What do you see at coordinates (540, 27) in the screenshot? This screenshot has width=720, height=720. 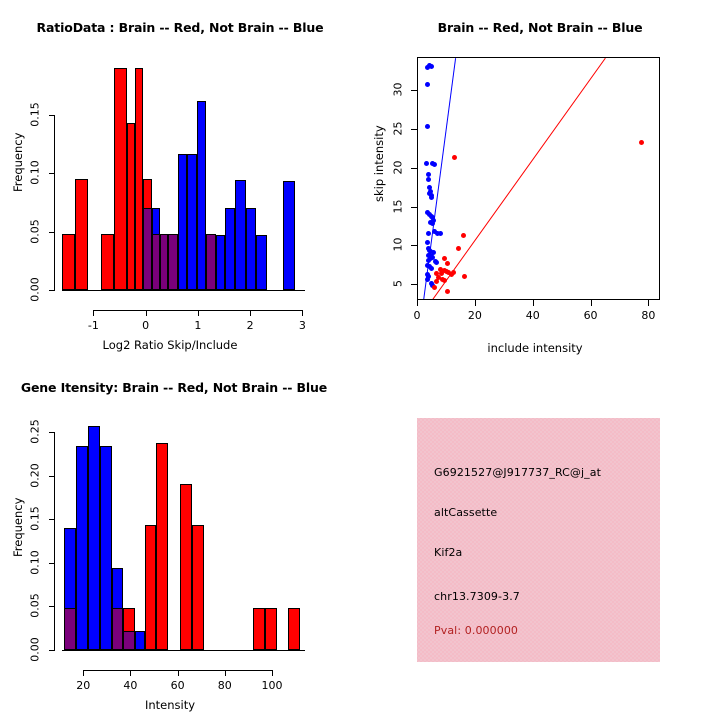 I see `scatter-title: Brain -- Red, Not Brain -- Blue` at bounding box center [540, 27].